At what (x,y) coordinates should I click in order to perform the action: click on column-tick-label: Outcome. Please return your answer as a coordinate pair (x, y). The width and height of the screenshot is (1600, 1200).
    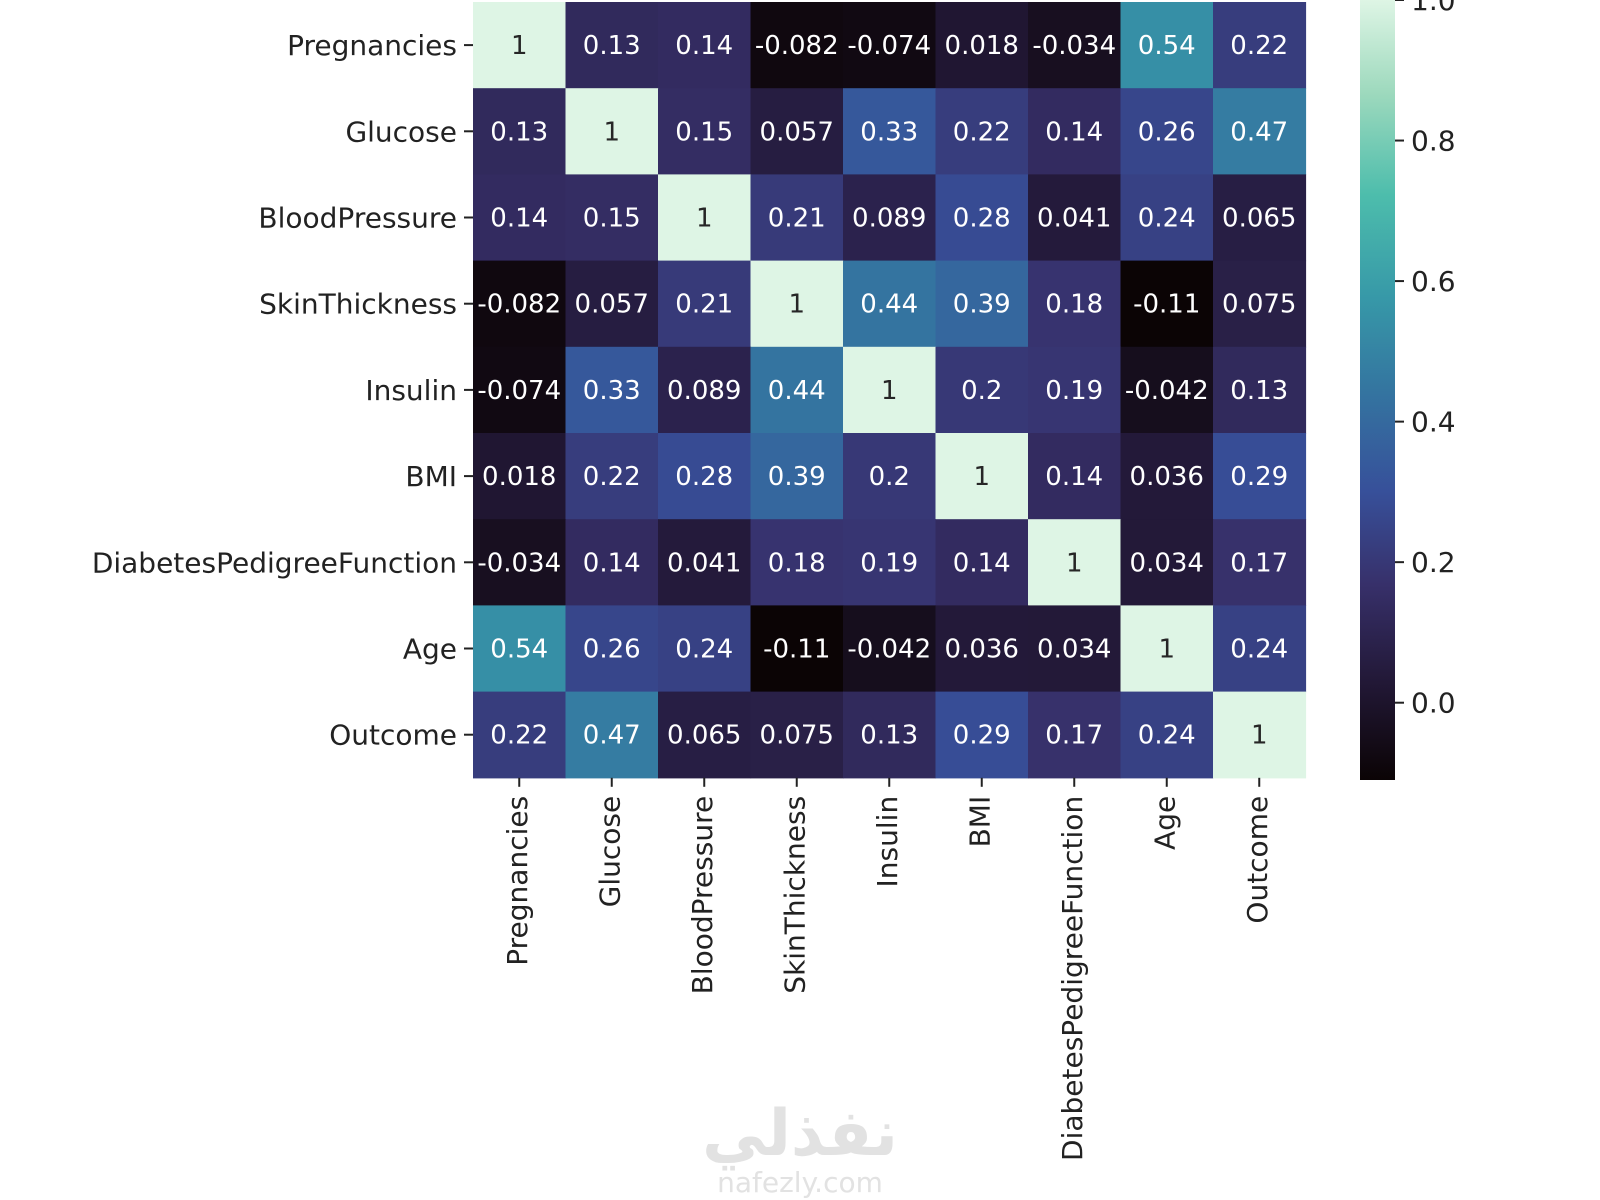
    Looking at the image, I should click on (1257, 860).